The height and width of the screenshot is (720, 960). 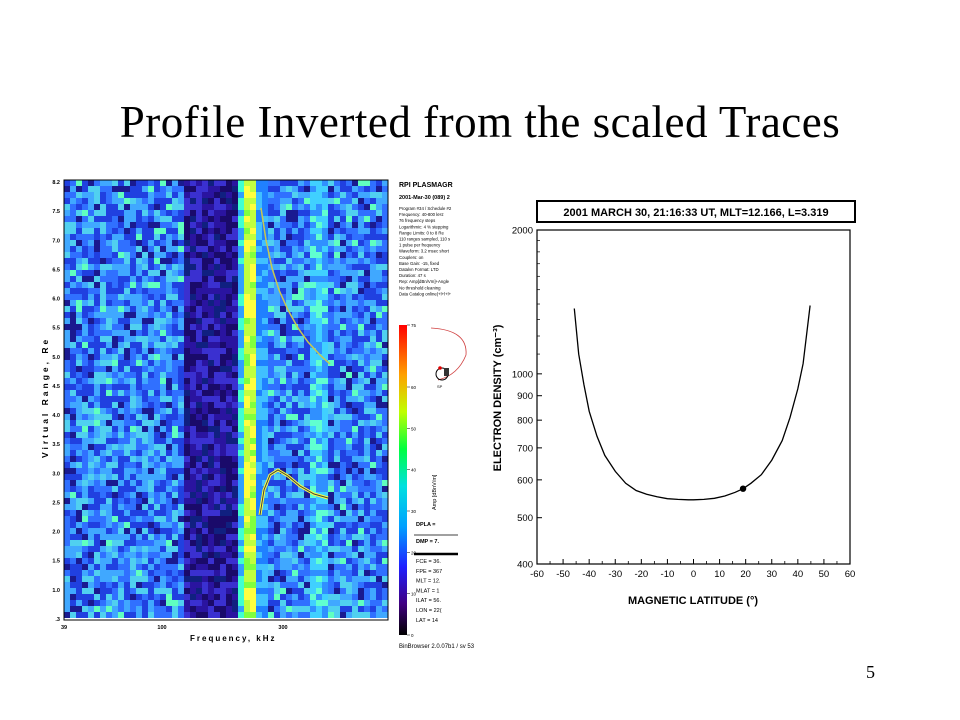 What do you see at coordinates (56, 503) in the screenshot?
I see `y-tick-label: 2.5` at bounding box center [56, 503].